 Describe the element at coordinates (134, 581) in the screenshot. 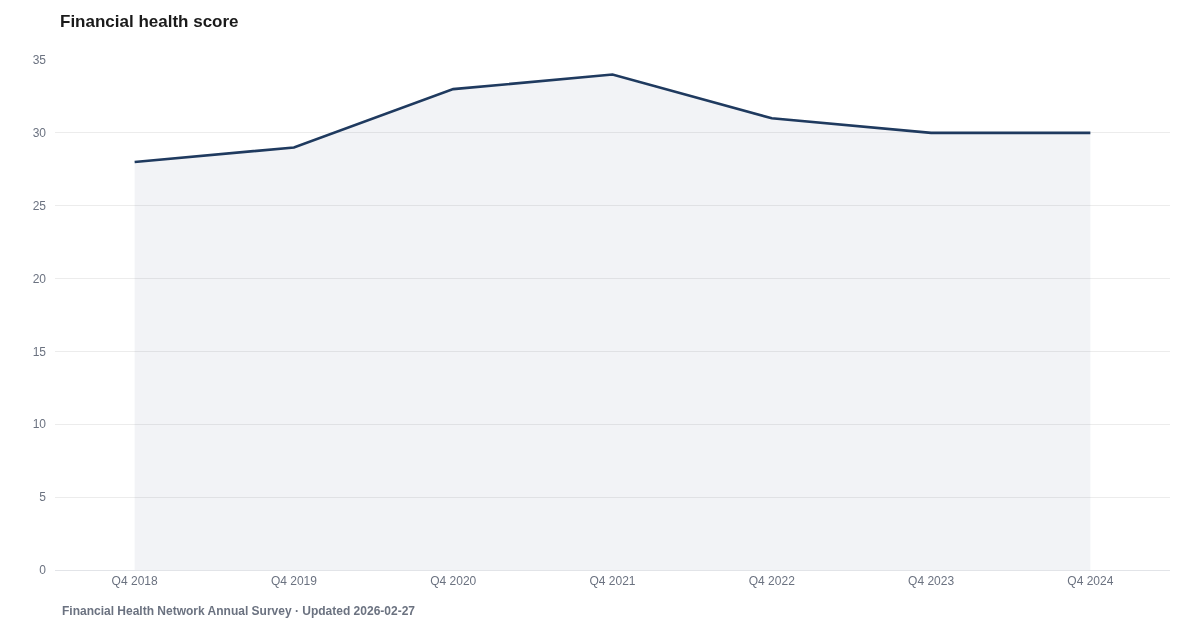

I see `x-tick-label: Q4 2018` at that location.